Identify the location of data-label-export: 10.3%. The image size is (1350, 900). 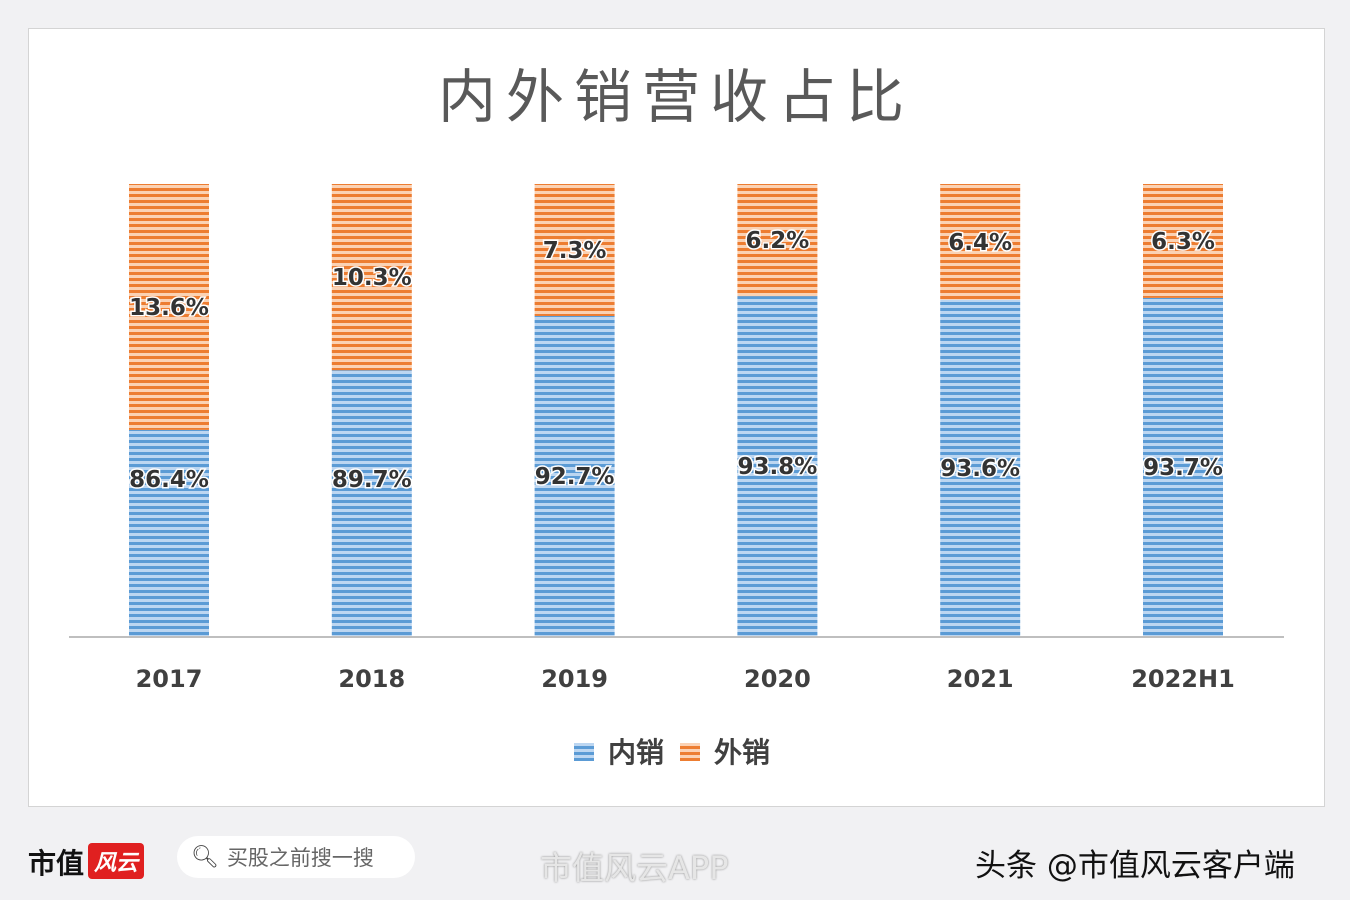
(372, 278).